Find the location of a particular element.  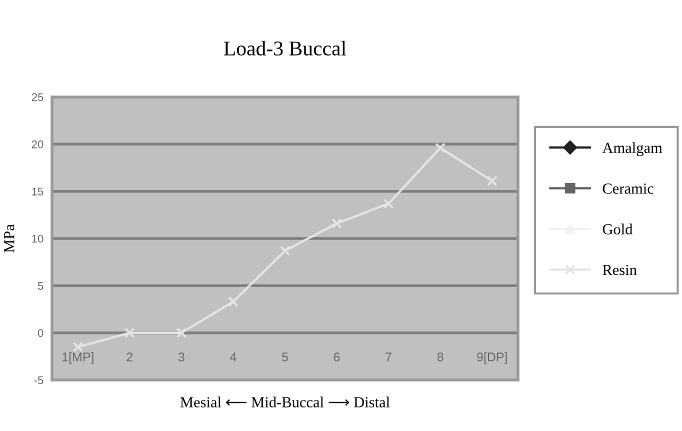

x-tick-label: 3 is located at coordinates (181, 357).